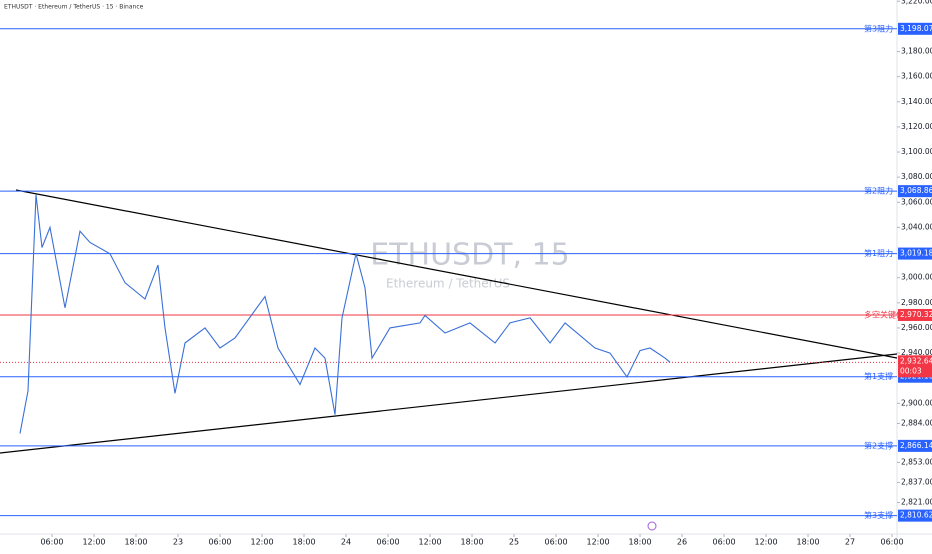 The width and height of the screenshot is (932, 554). I want to click on x-tick-label: 26, so click(682, 542).